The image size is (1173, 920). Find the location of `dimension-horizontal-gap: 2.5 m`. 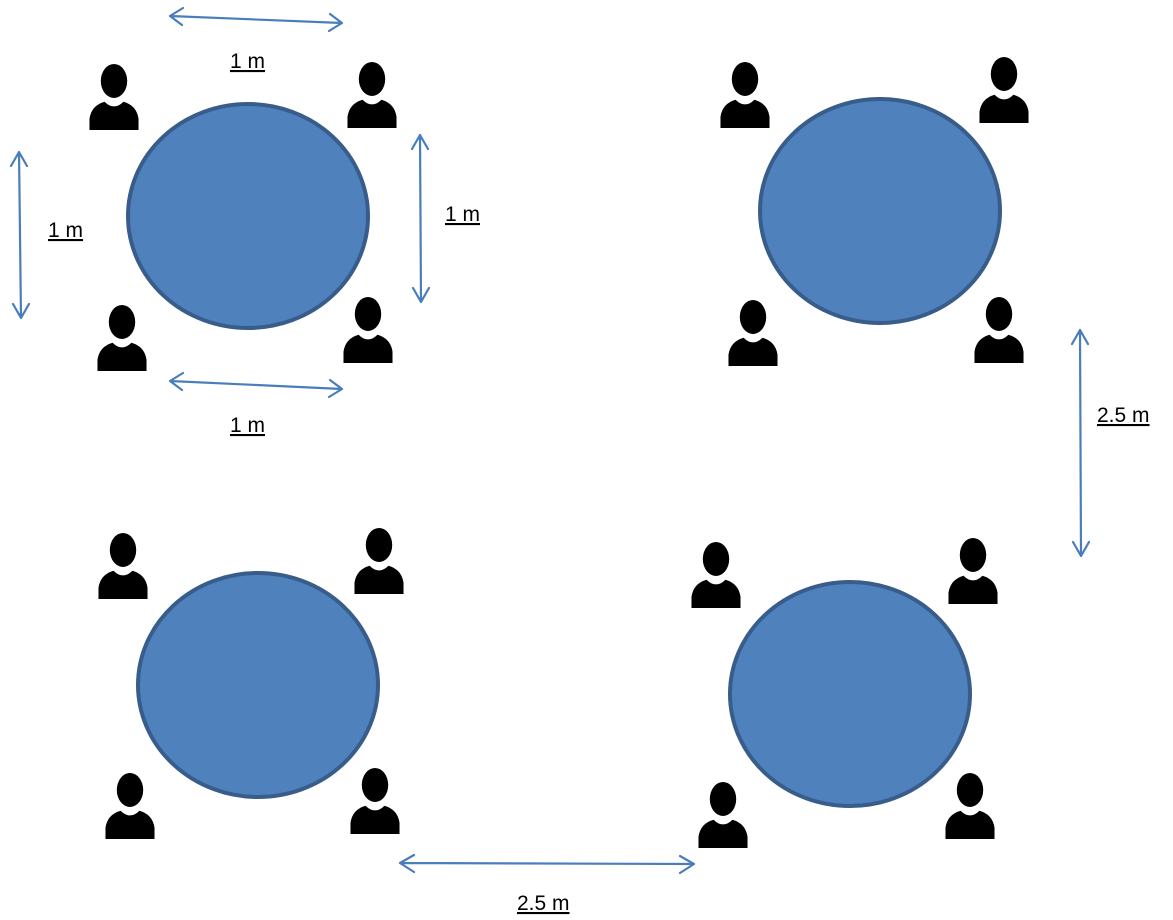

dimension-horizontal-gap: 2.5 m is located at coordinates (543, 903).